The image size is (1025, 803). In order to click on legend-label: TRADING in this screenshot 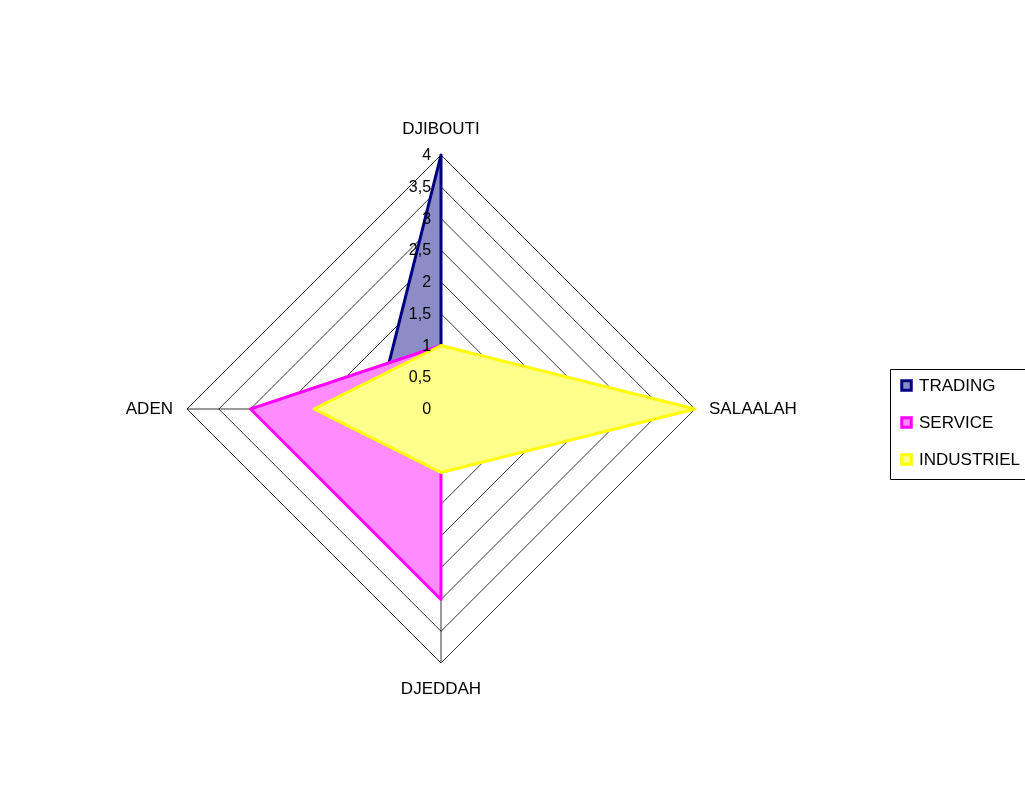, I will do `click(957, 385)`.